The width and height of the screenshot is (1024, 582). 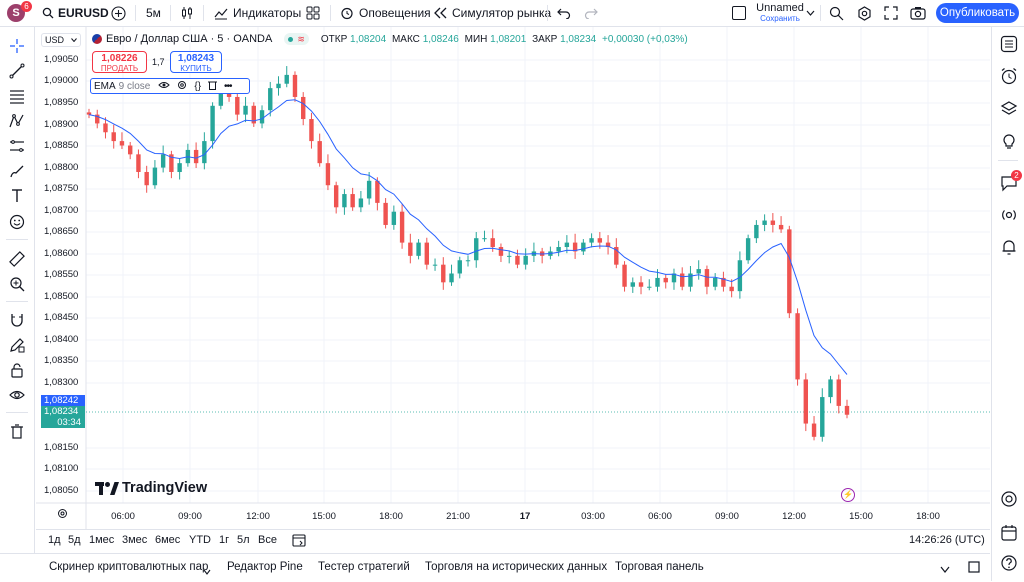 What do you see at coordinates (17, 284) in the screenshot?
I see `zoom-tool` at bounding box center [17, 284].